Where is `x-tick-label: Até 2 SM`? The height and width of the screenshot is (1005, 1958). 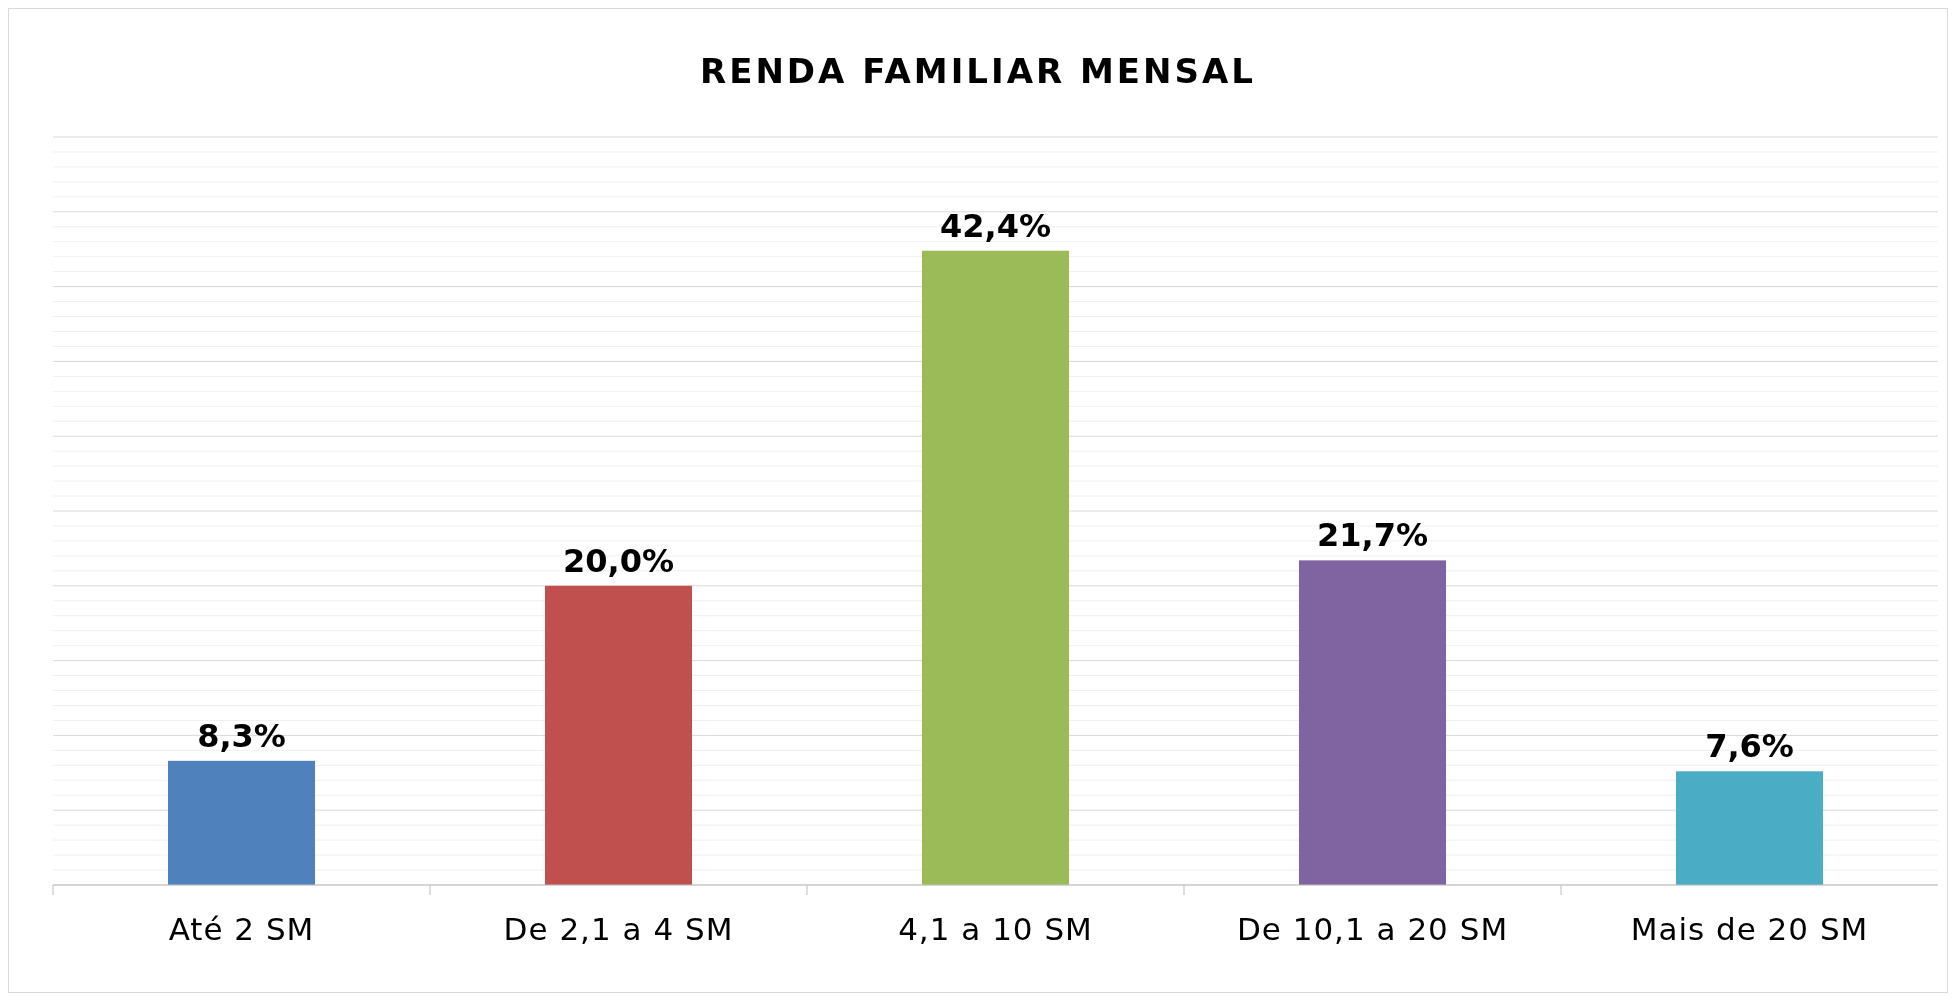 x-tick-label: Até 2 SM is located at coordinates (241, 929).